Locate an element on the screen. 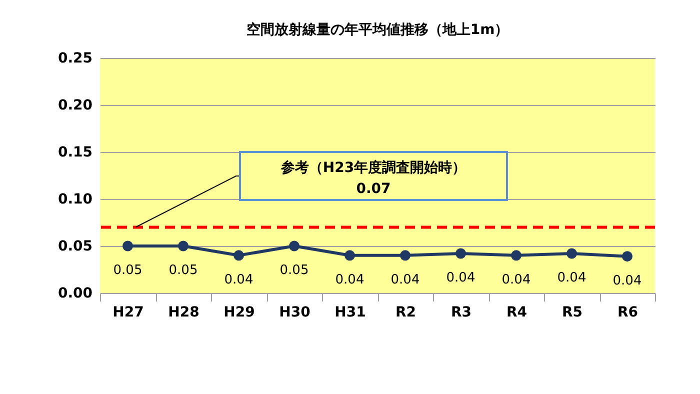 This screenshot has width=700, height=394. annotation: 0.07 is located at coordinates (373, 188).